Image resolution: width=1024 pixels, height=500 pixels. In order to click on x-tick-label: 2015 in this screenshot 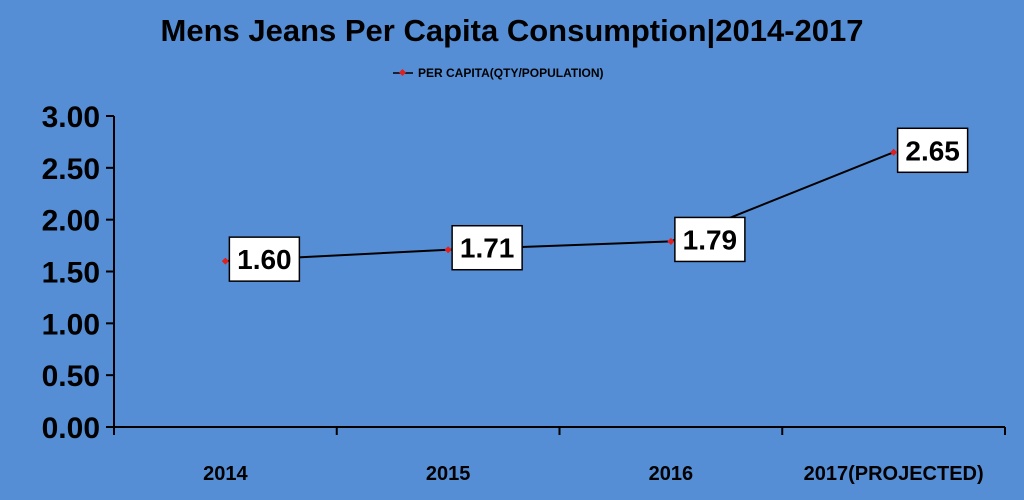, I will do `click(448, 474)`.